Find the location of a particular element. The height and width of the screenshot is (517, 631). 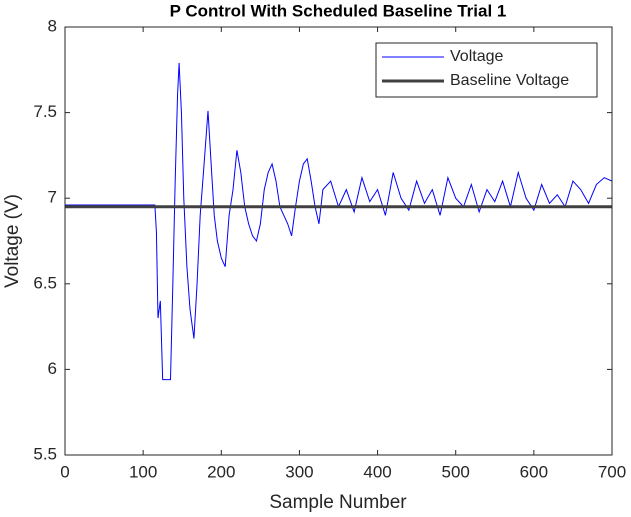

y-tick-label: 5.5 is located at coordinates (45, 453).